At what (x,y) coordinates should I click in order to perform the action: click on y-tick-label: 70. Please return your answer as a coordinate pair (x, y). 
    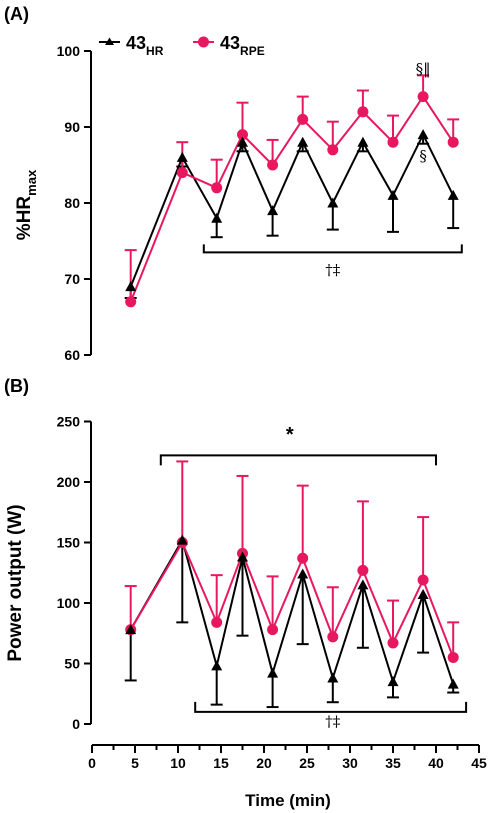
    Looking at the image, I should click on (72, 279).